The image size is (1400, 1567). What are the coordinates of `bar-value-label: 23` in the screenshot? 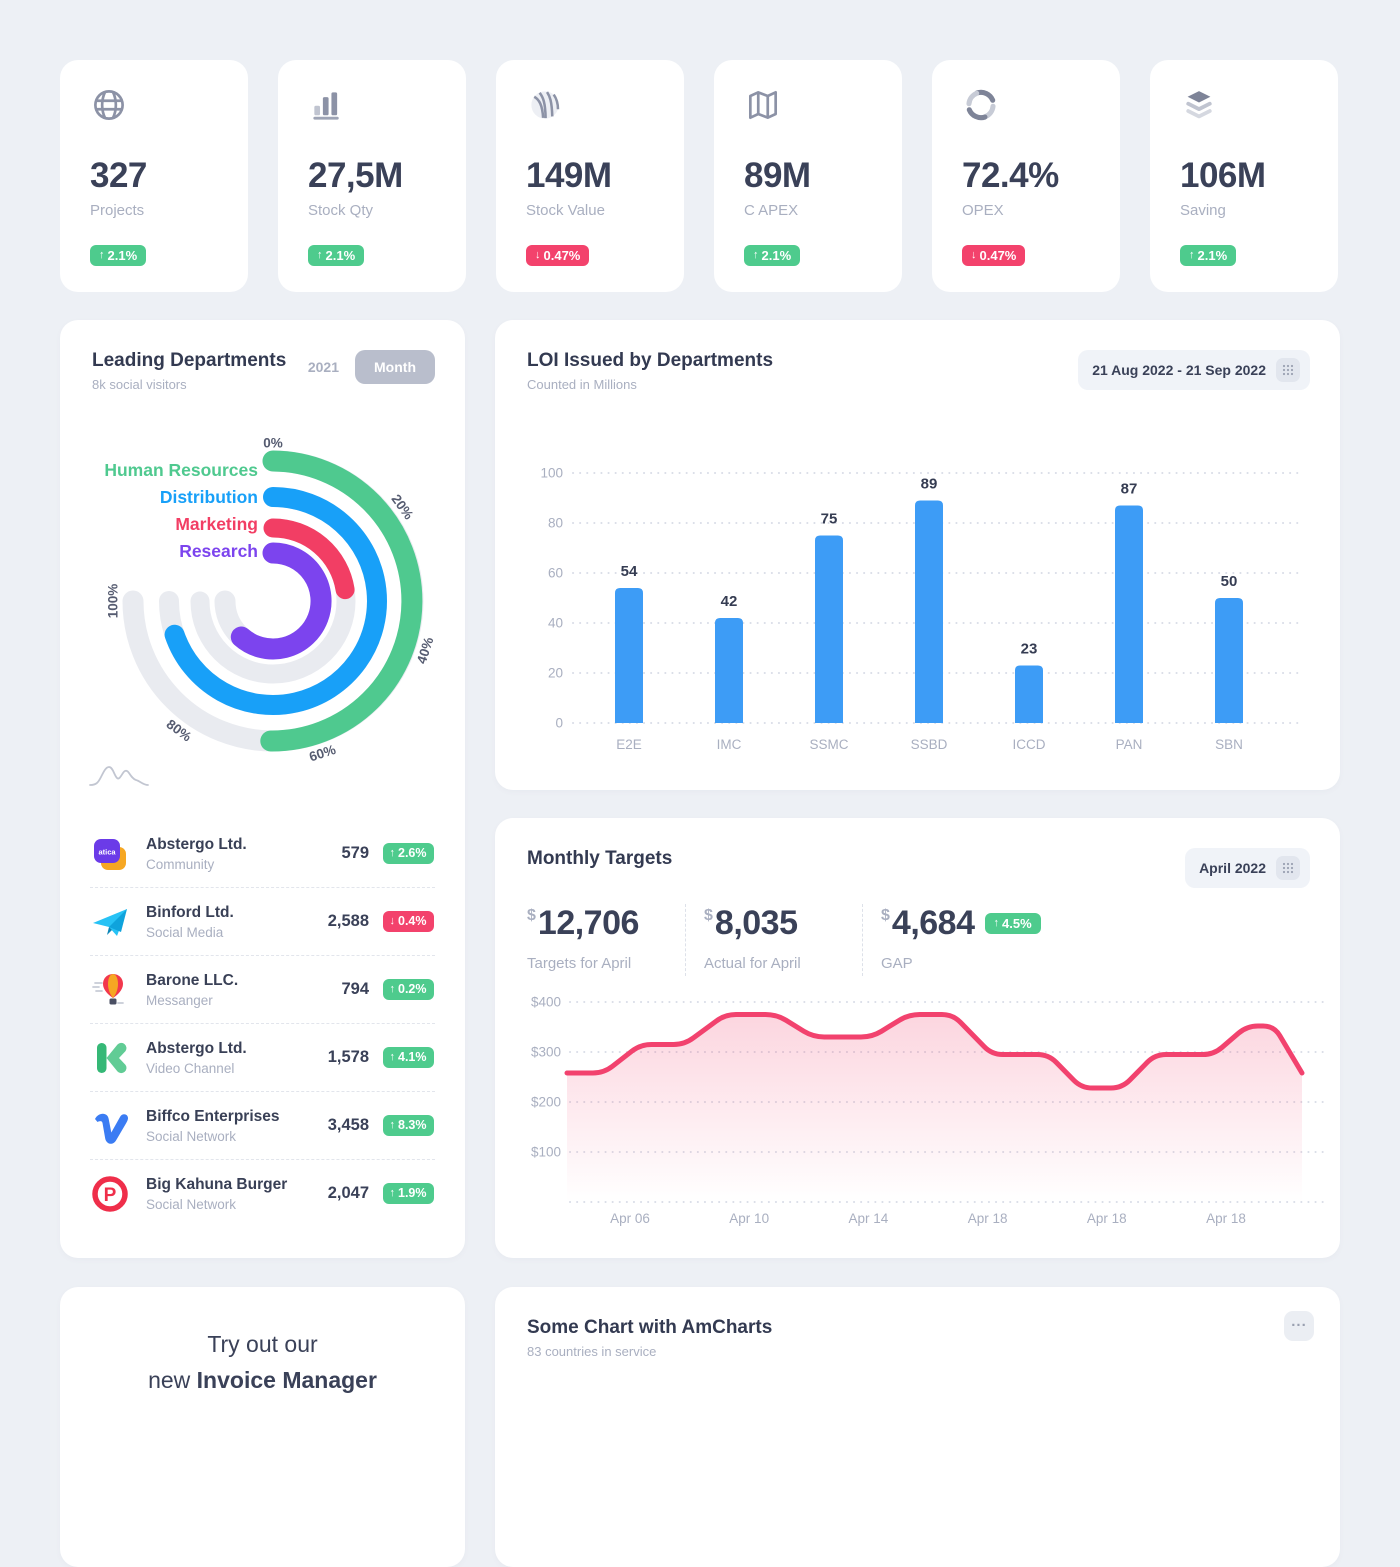 It's located at (1029, 649).